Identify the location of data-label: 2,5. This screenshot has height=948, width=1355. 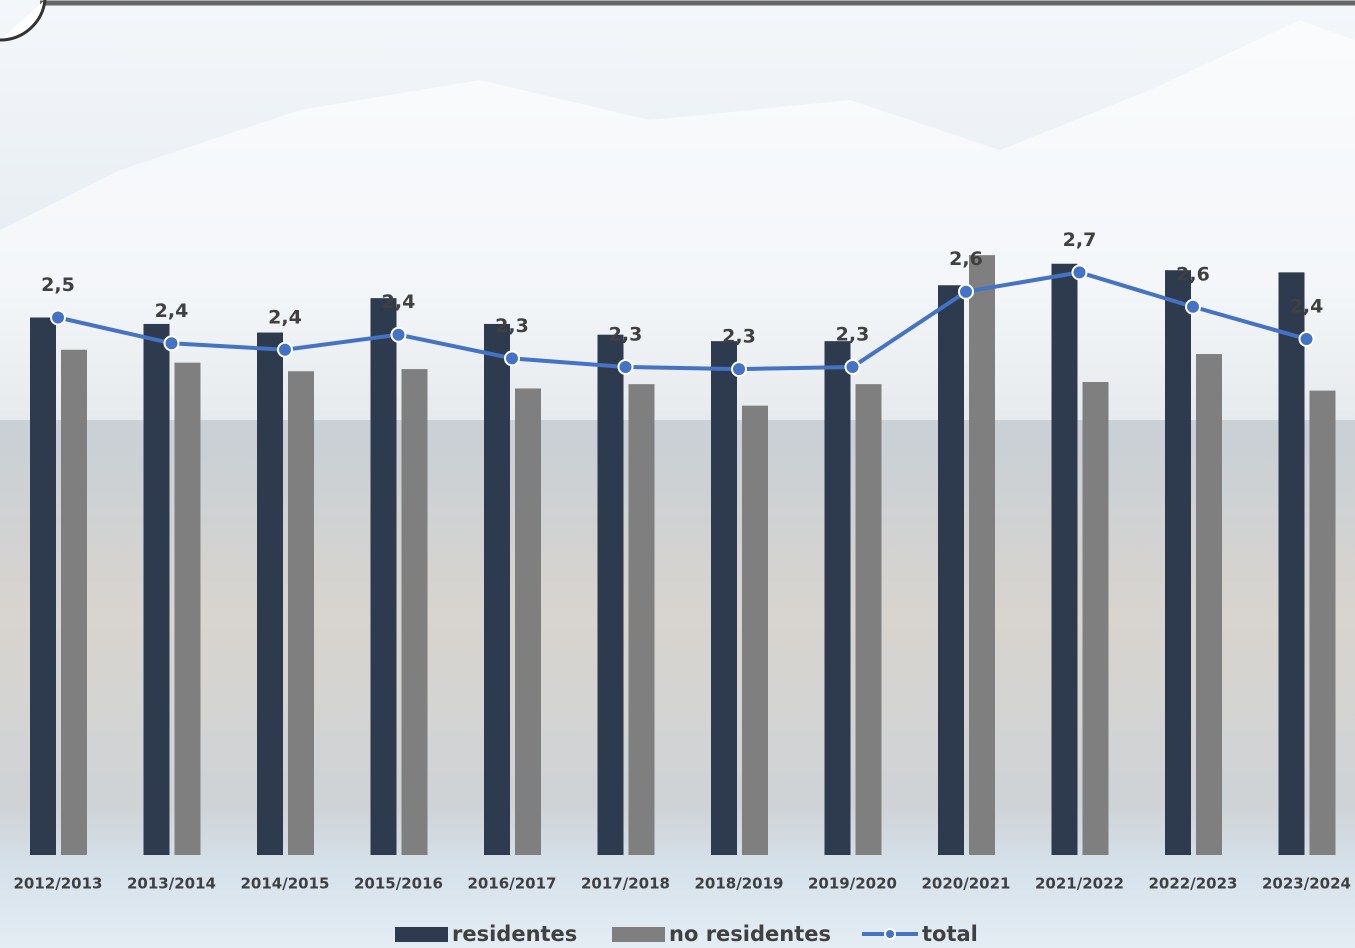
(58, 285).